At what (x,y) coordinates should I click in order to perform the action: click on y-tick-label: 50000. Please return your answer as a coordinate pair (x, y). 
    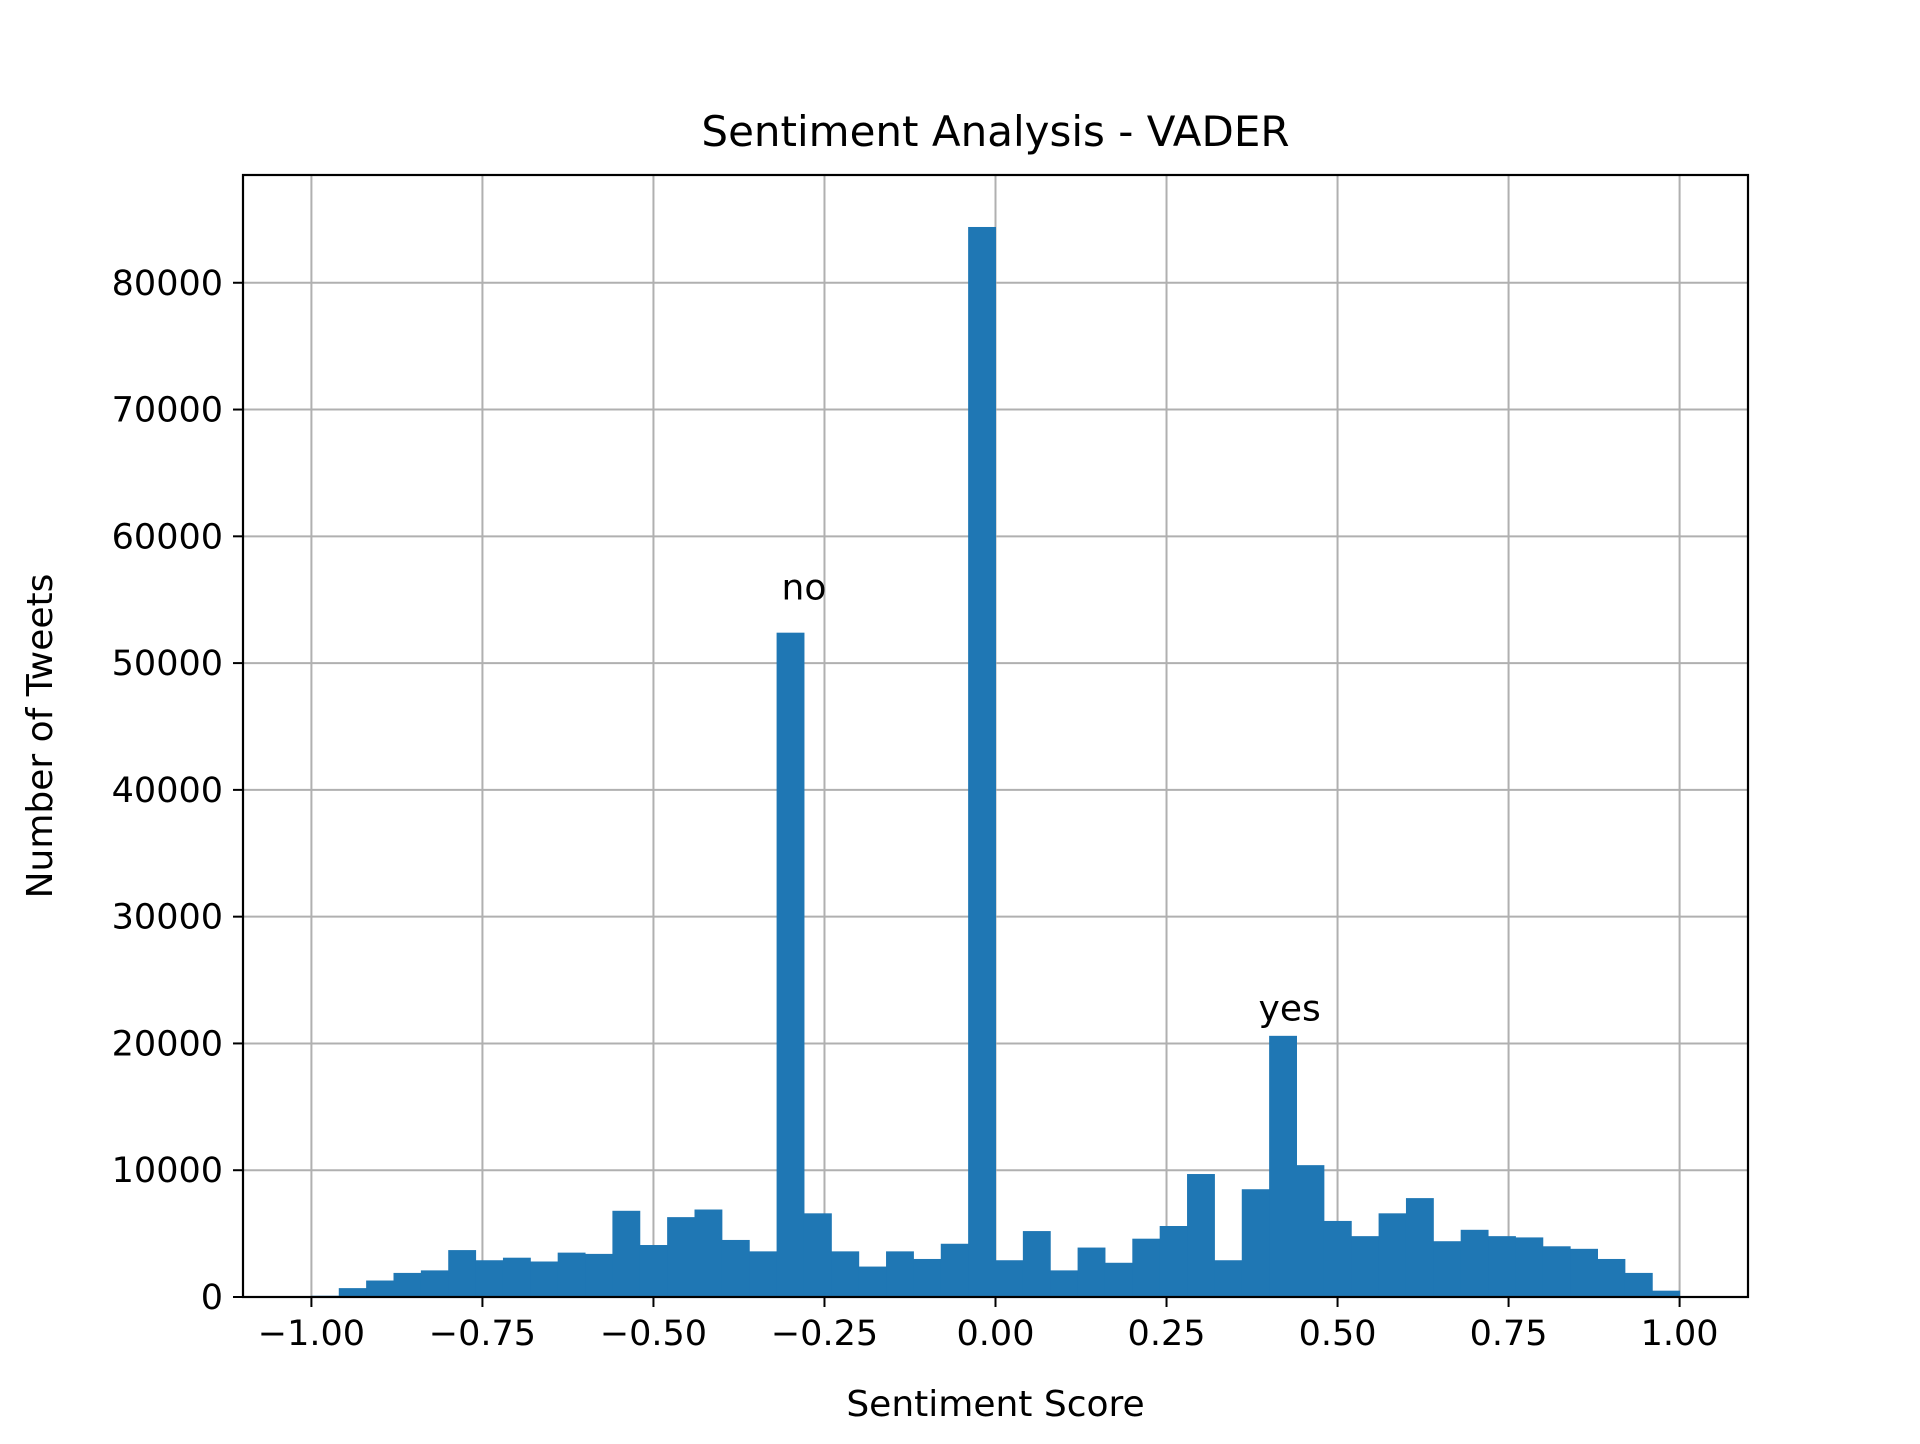
    Looking at the image, I should click on (167, 664).